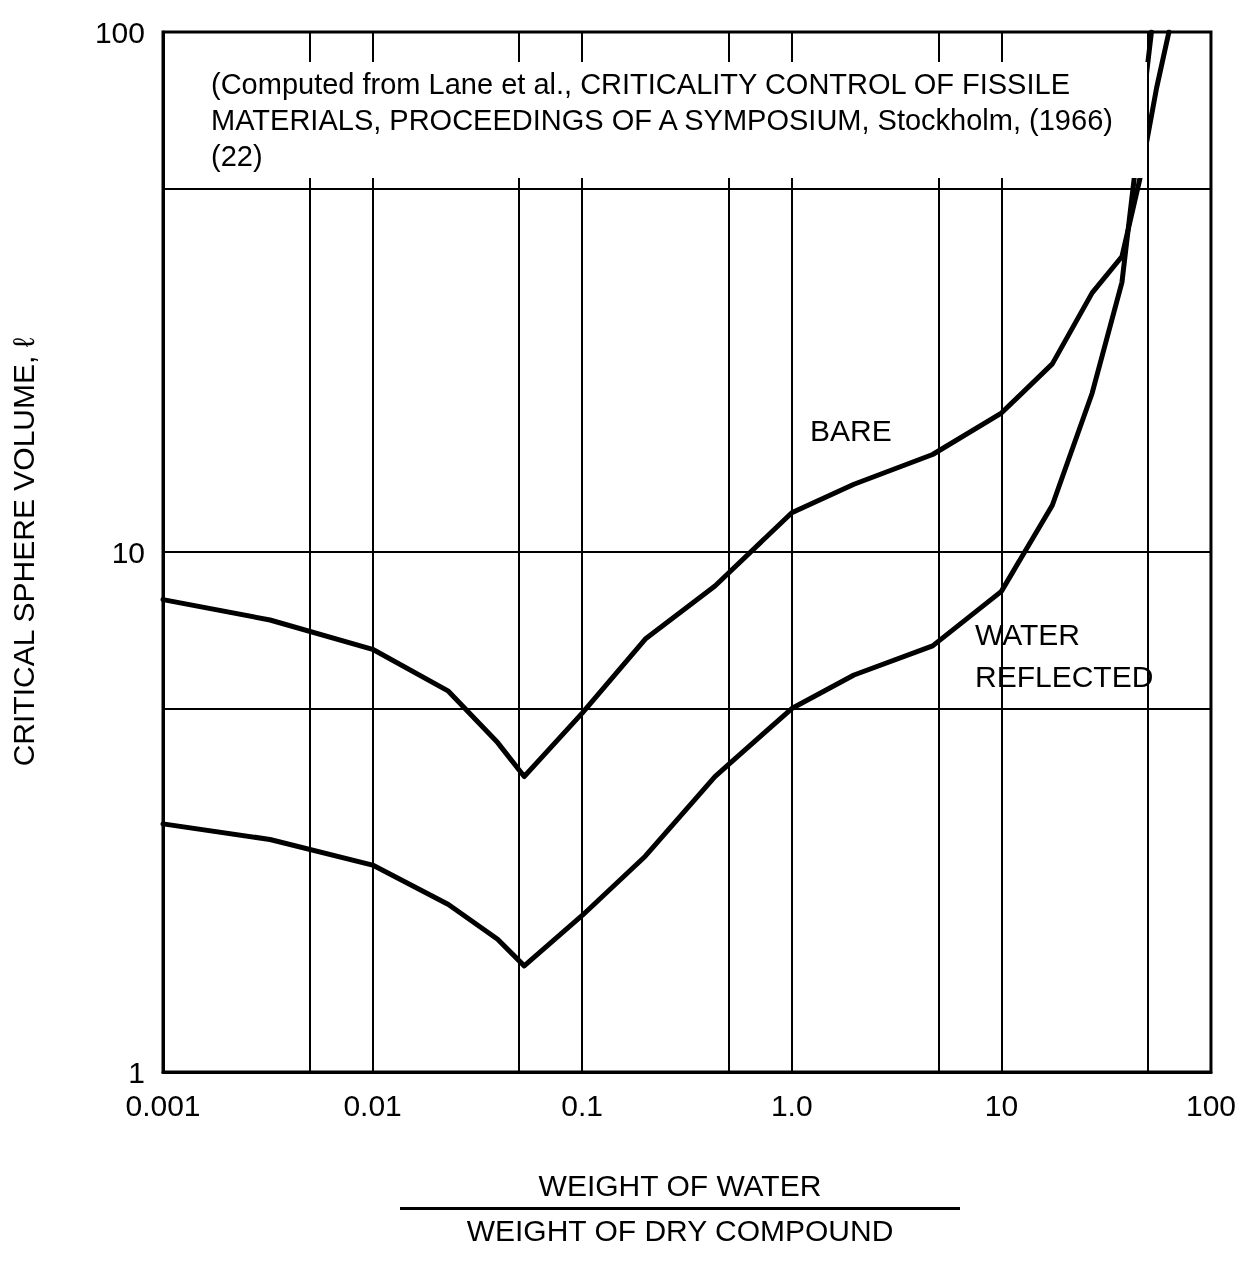  Describe the element at coordinates (851, 431) in the screenshot. I see `annotation: BARE` at that location.